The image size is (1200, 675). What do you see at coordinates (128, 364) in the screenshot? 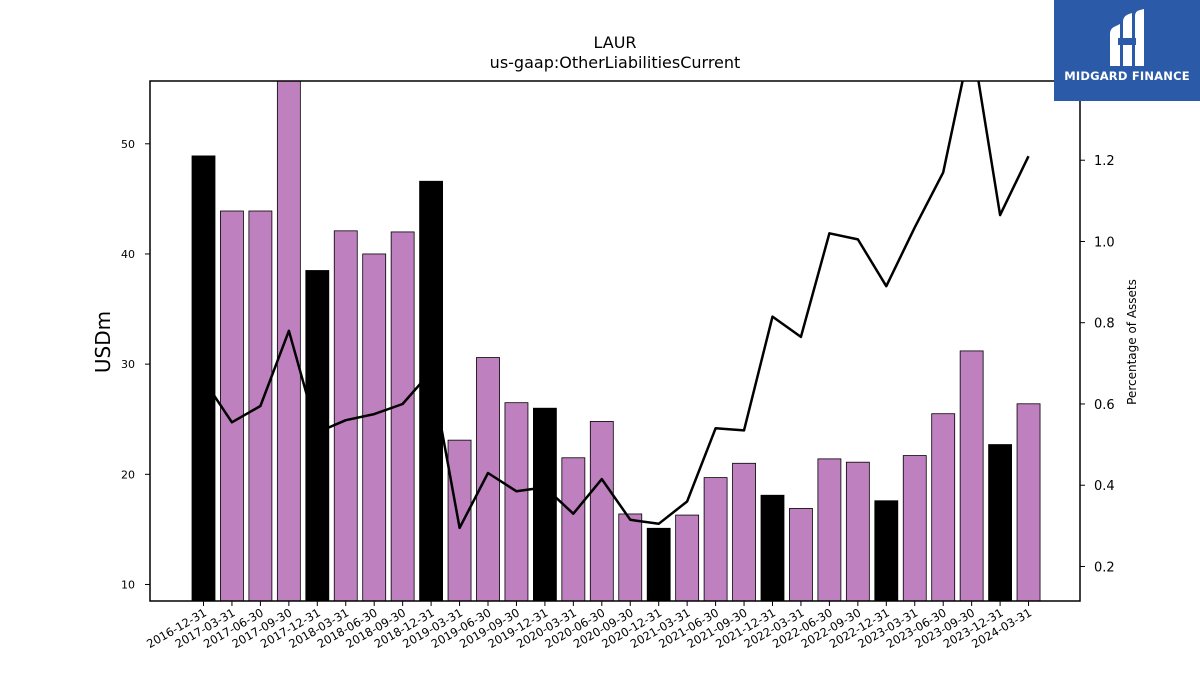
I see `y-tick-label: 30` at bounding box center [128, 364].